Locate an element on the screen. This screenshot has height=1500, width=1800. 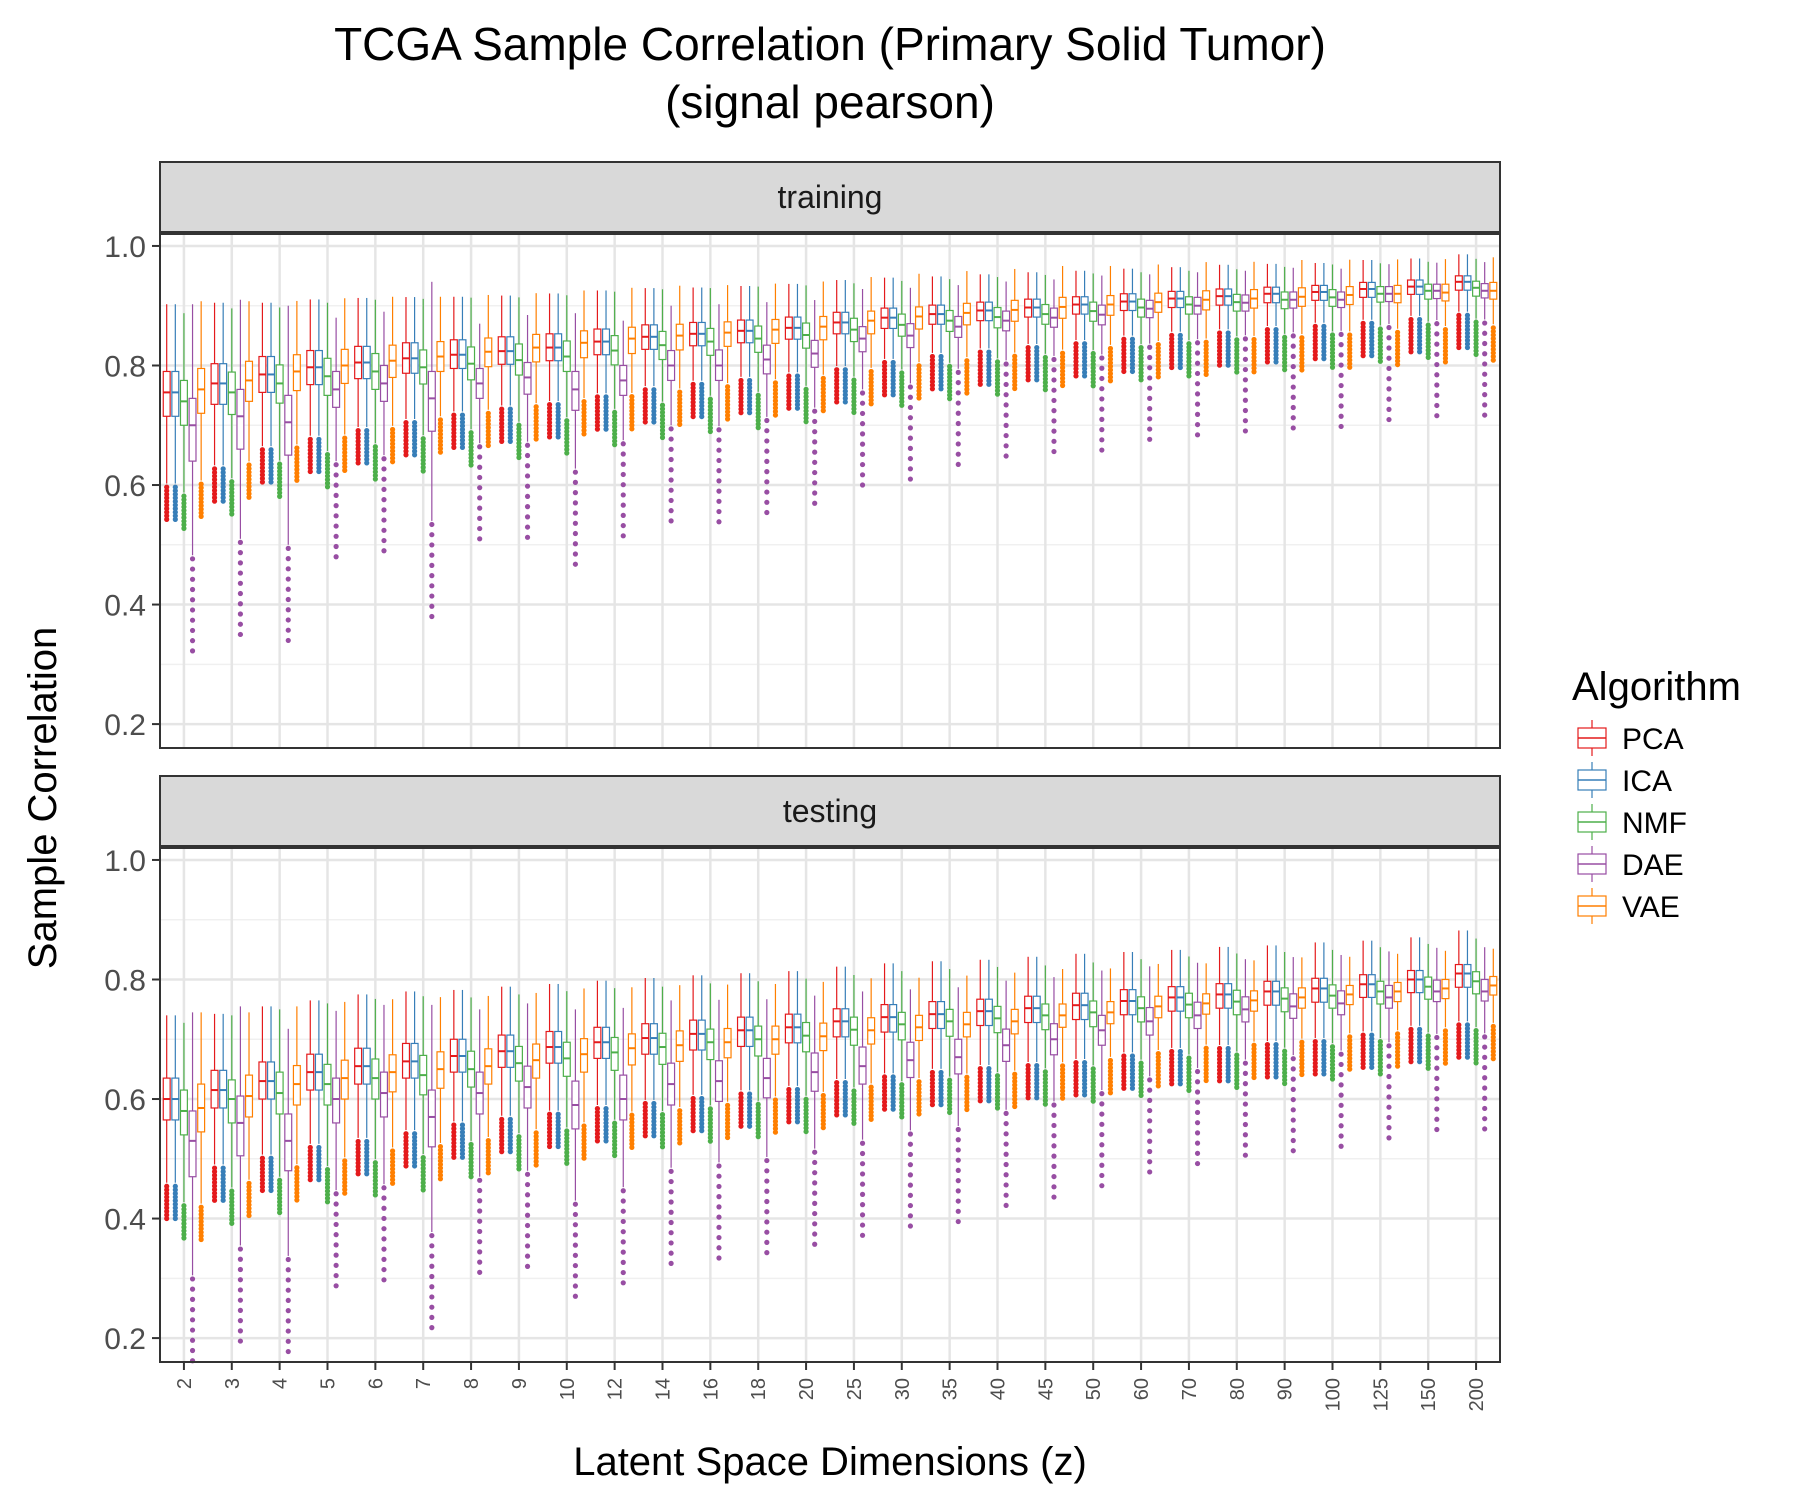
y-tick-label: 0.8 is located at coordinates (125, 366).